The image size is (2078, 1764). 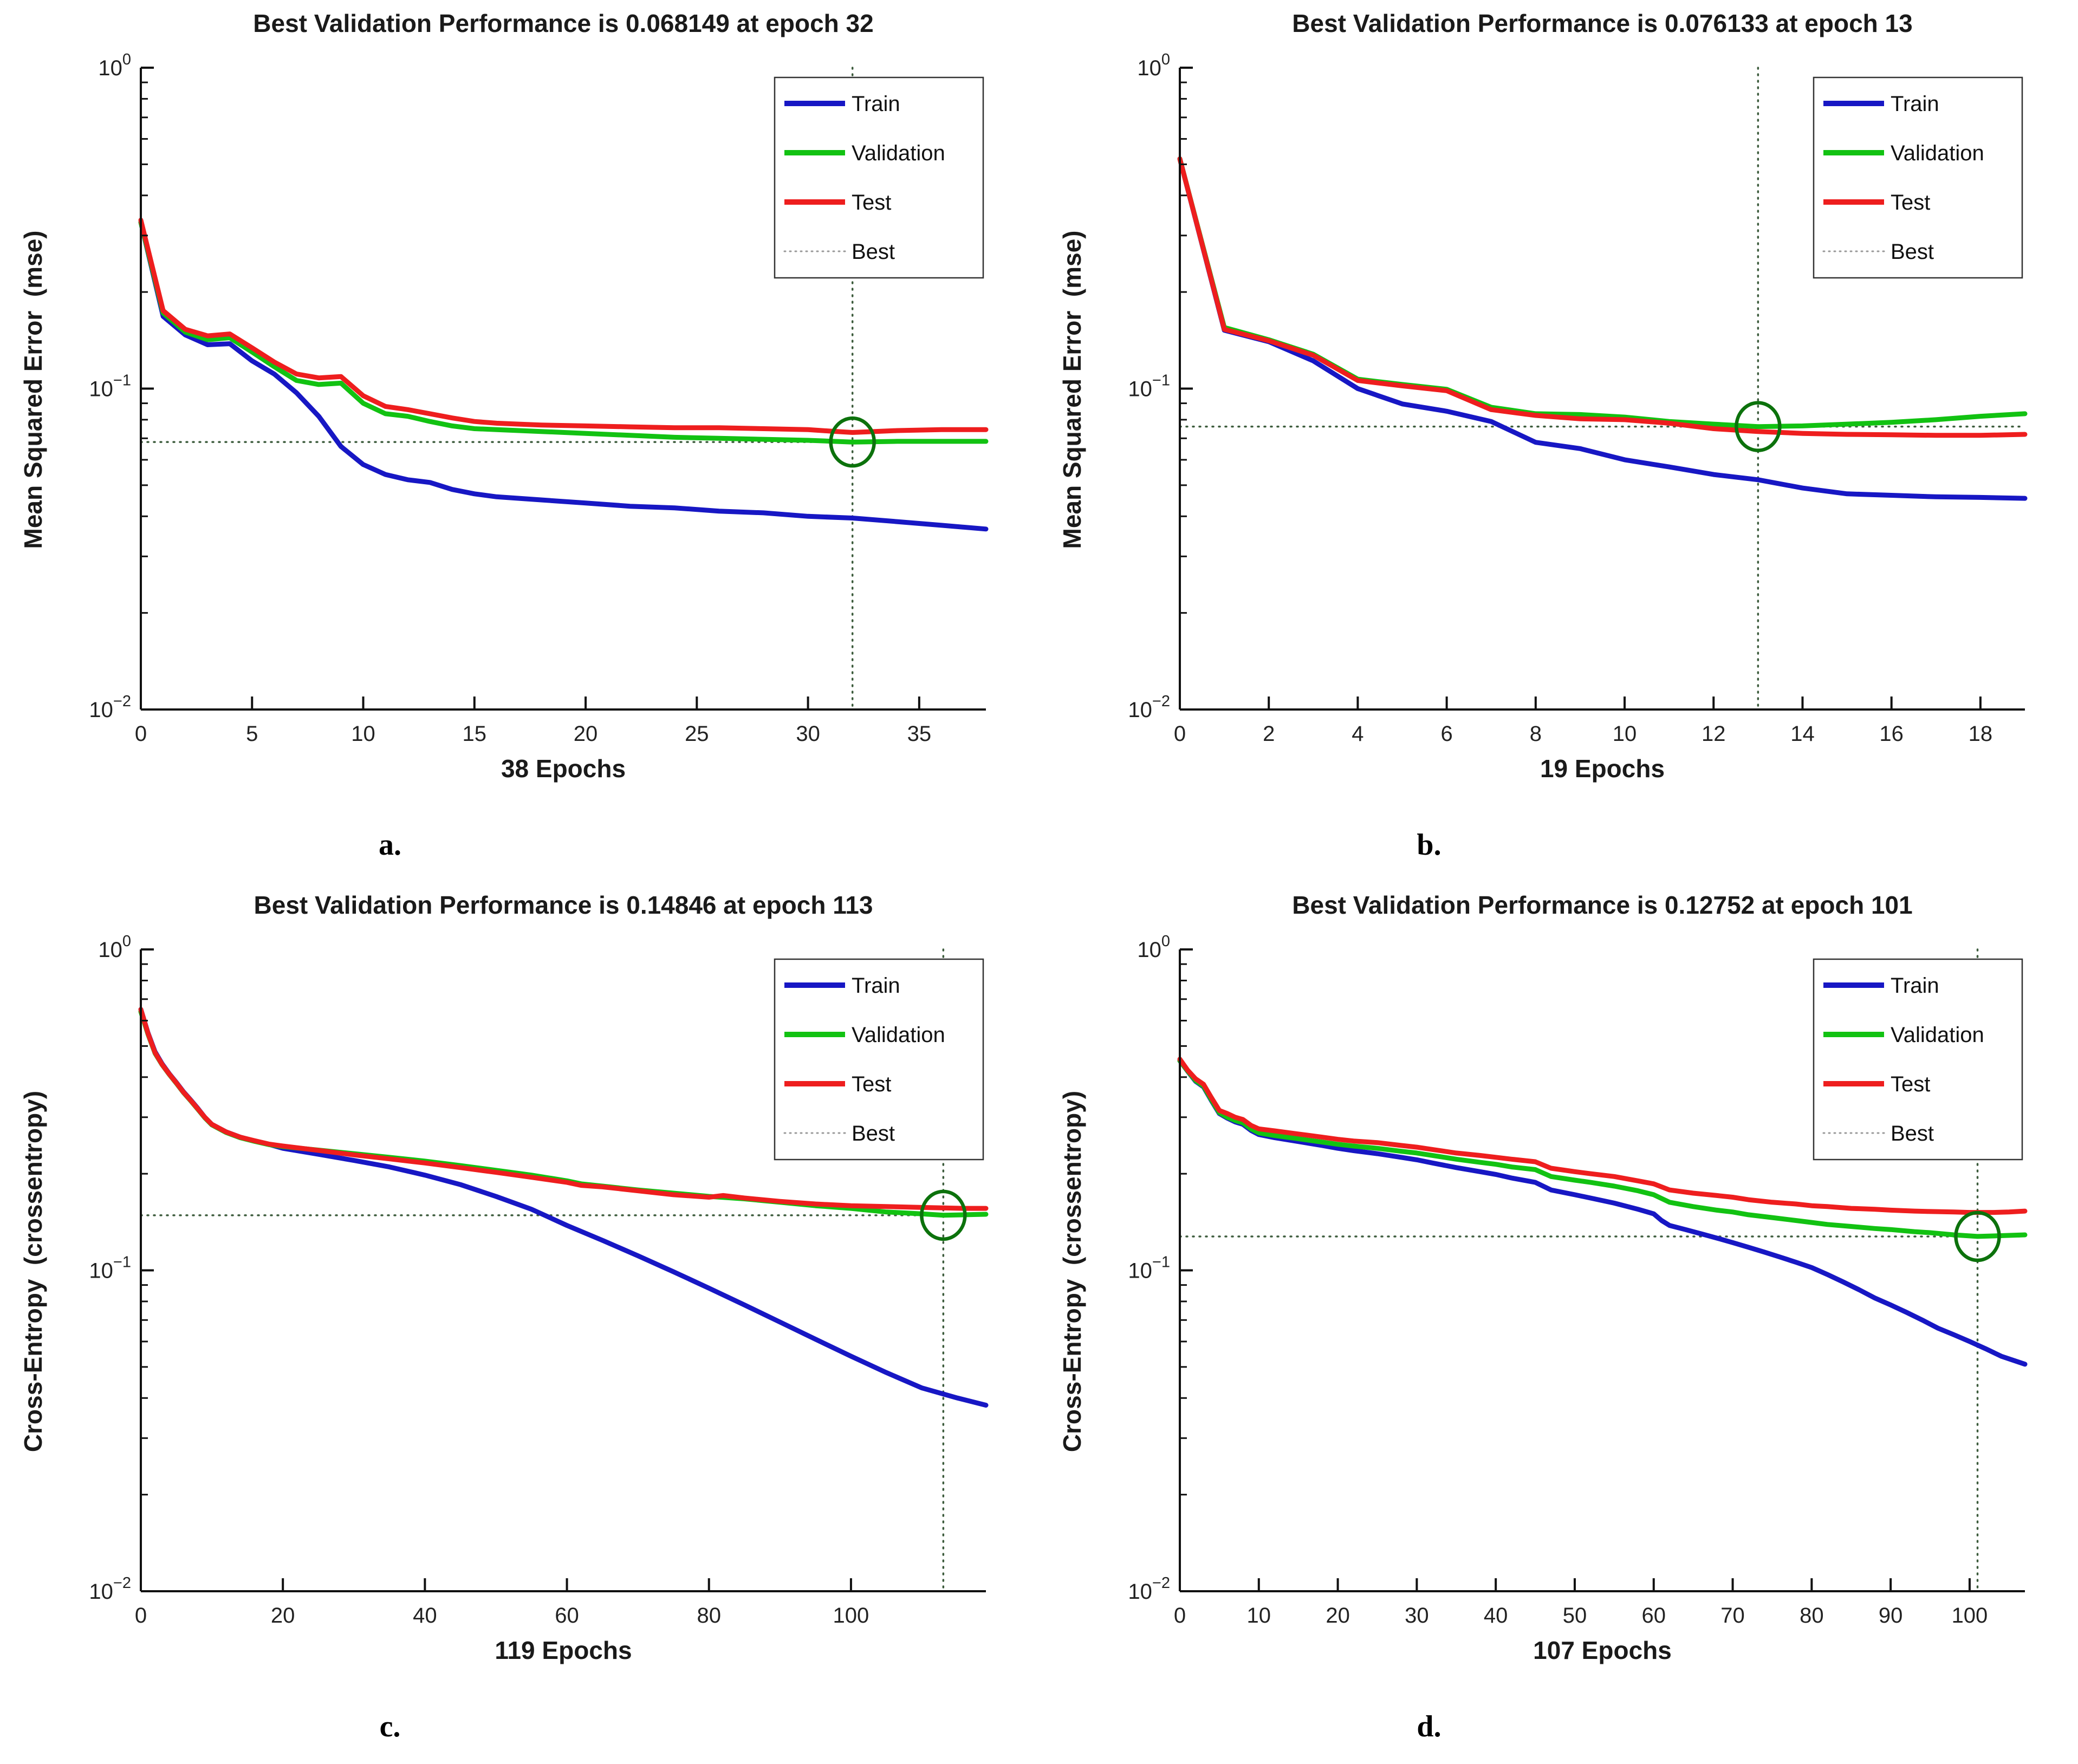 What do you see at coordinates (1429, 1726) in the screenshot?
I see `plot-d-caption: d.` at bounding box center [1429, 1726].